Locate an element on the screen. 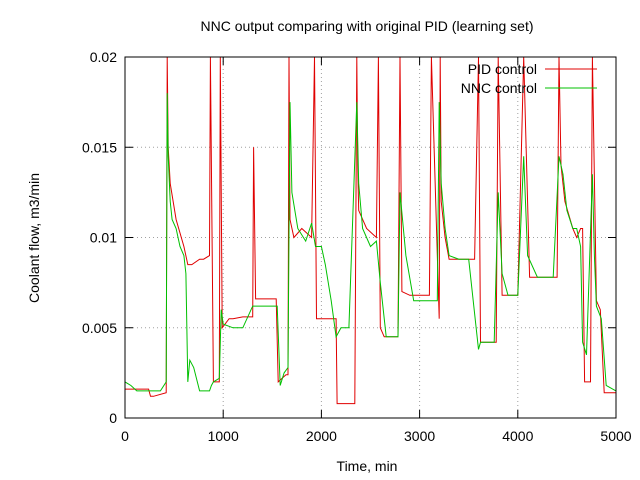  x-tick-label: 2000 is located at coordinates (321, 436).